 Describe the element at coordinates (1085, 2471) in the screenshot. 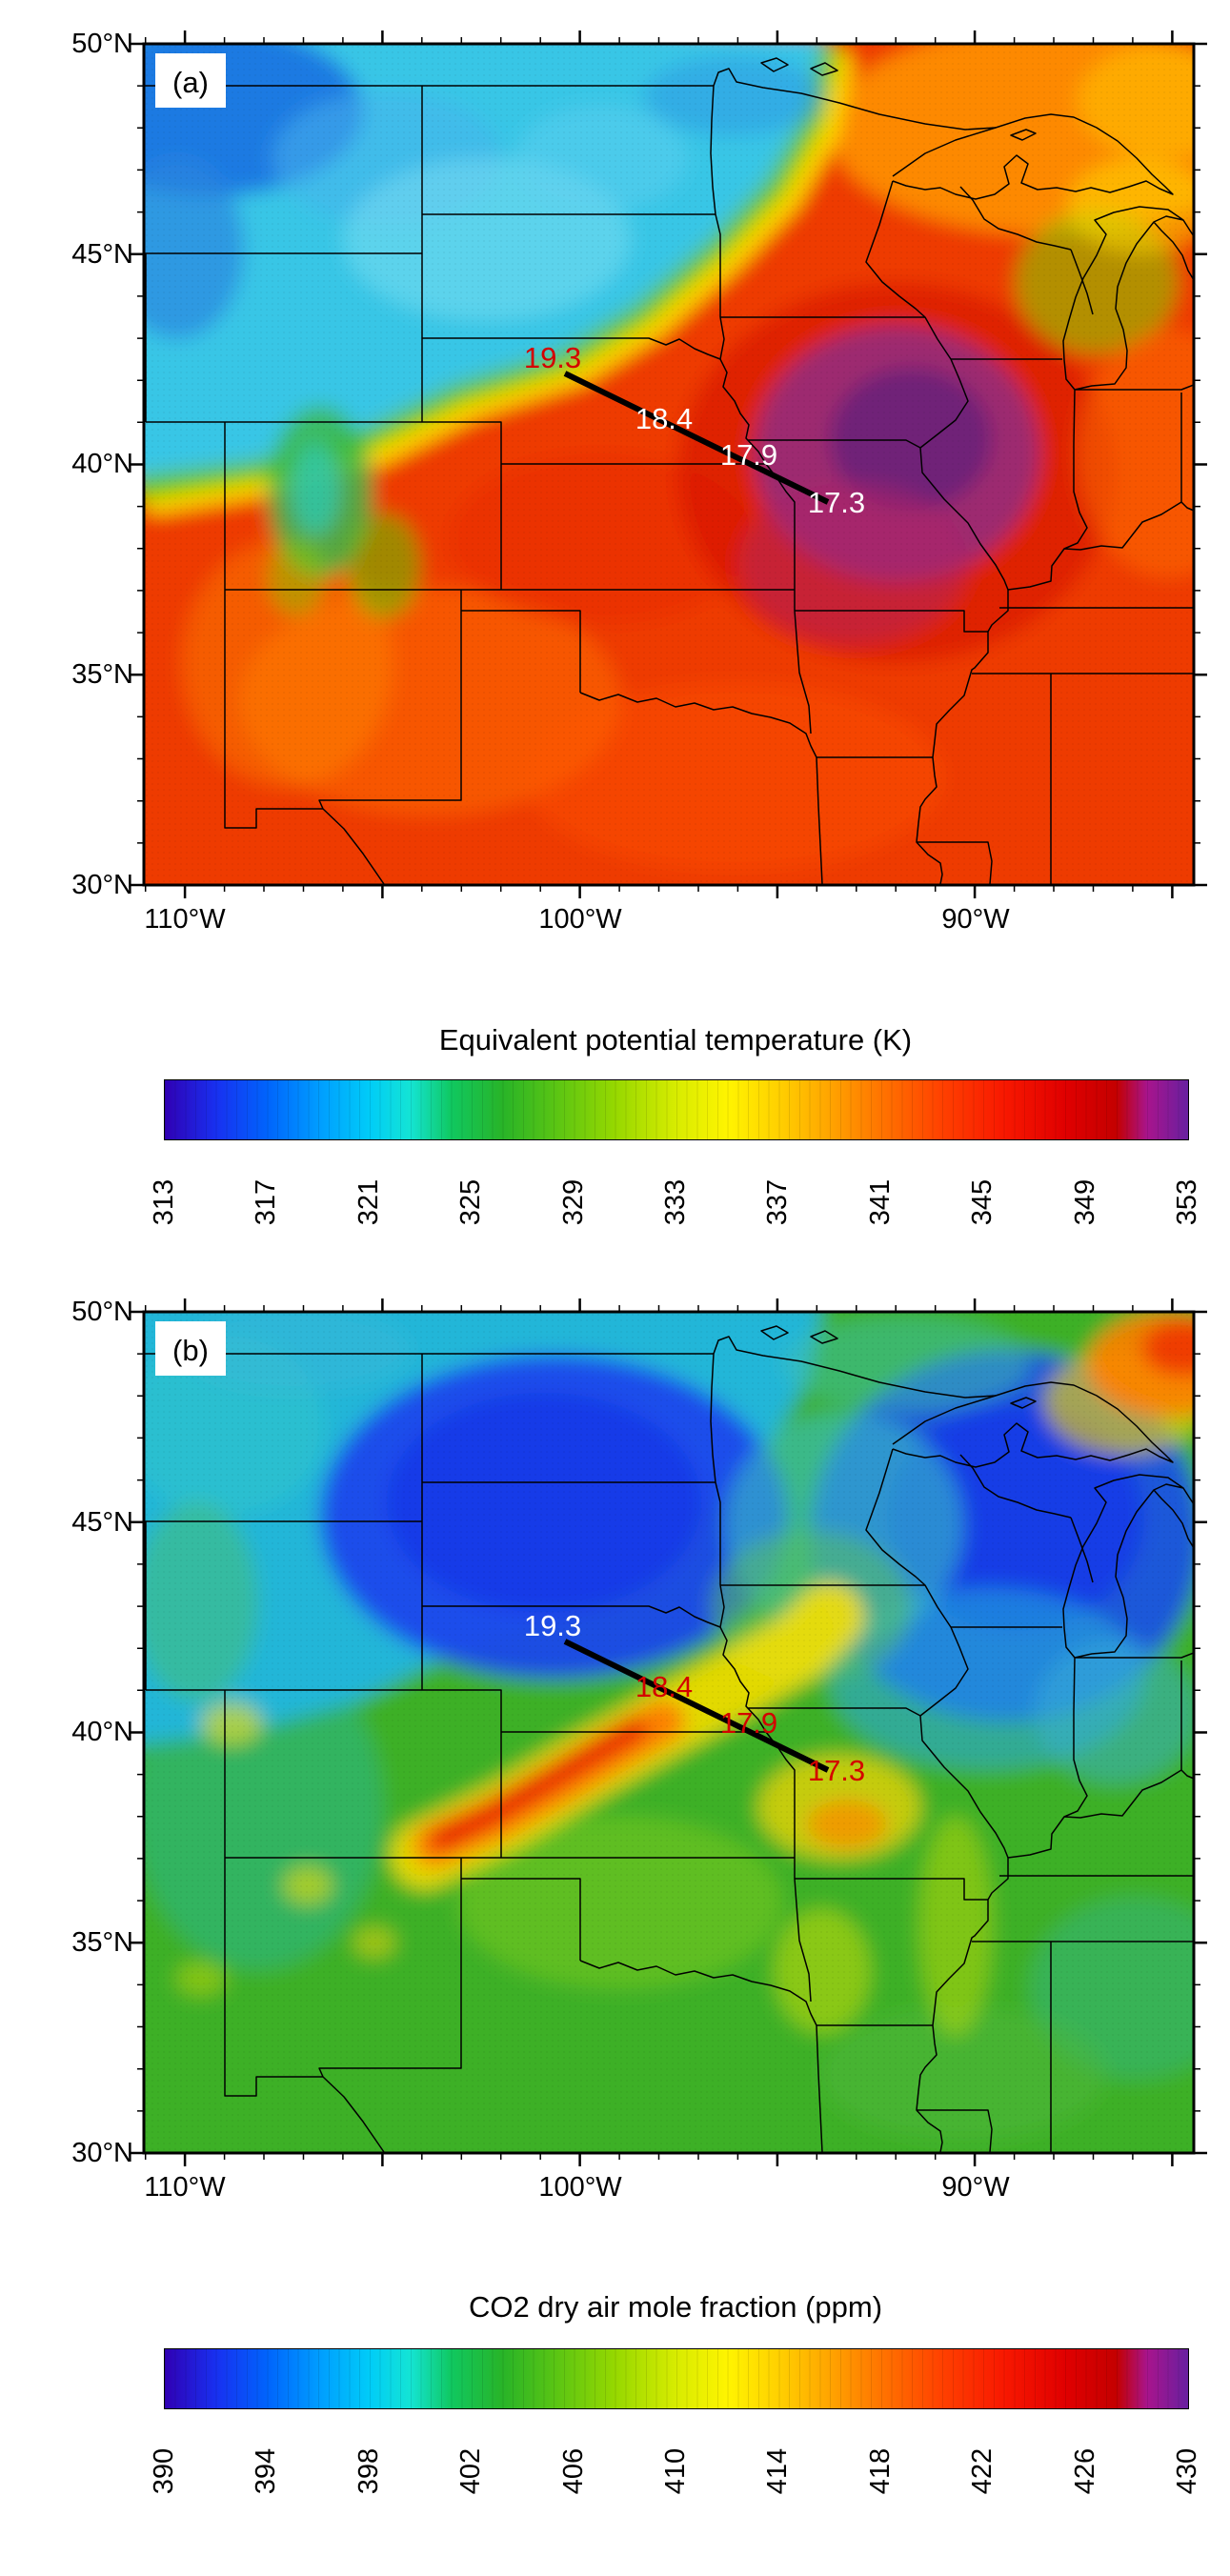

I see `colorbar-b-tick: 426` at that location.